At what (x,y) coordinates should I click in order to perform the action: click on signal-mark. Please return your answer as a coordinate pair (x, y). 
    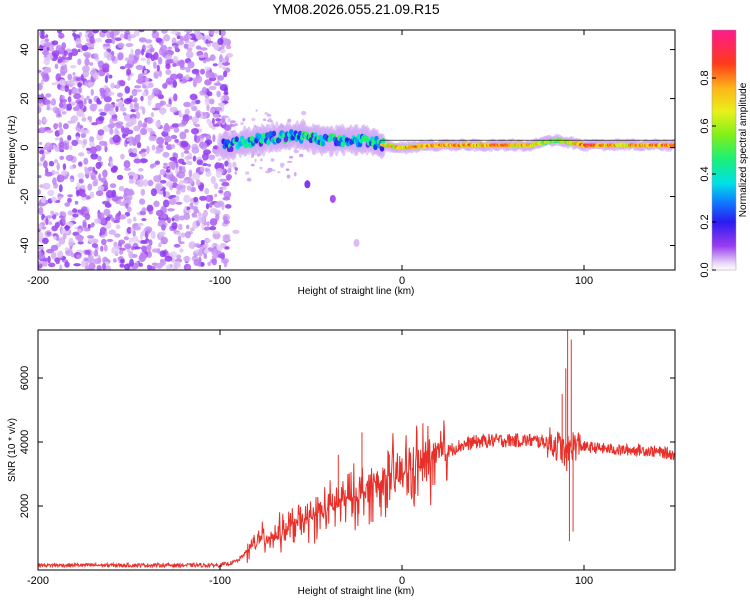
    Looking at the image, I should click on (270, 133).